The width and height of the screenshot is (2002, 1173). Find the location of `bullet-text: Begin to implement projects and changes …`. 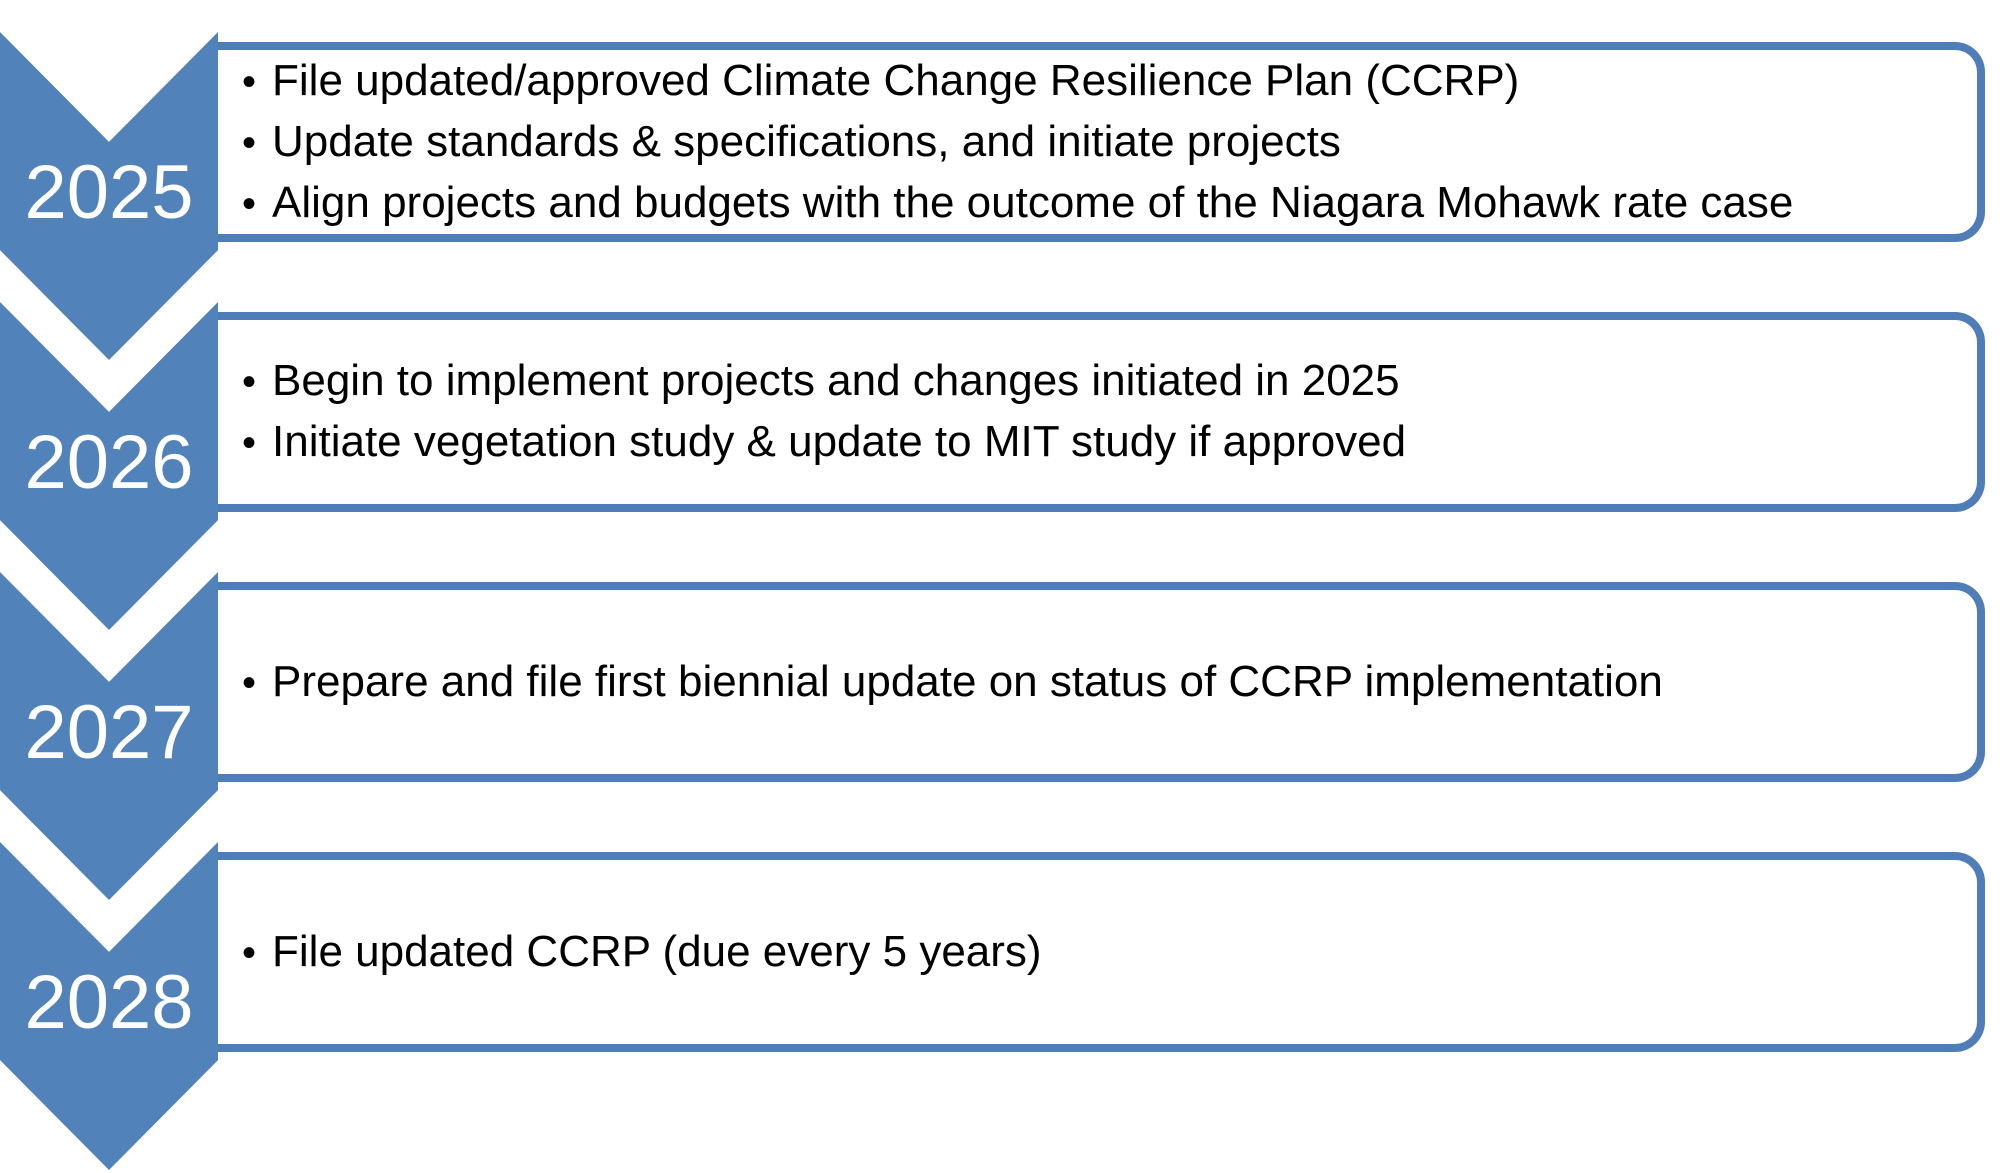

bullet-text: Begin to implement projects and changes … is located at coordinates (836, 380).